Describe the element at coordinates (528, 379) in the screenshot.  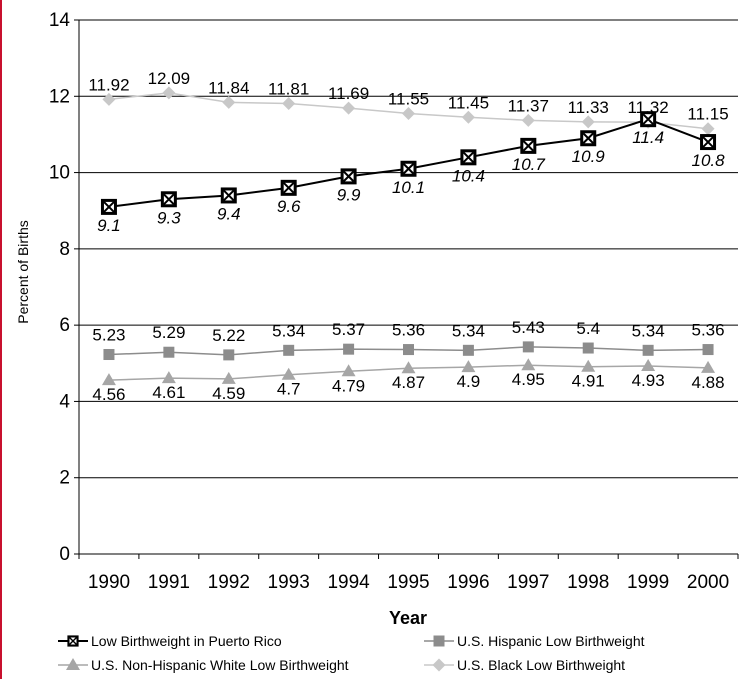
I see `data-label: 4.95` at that location.